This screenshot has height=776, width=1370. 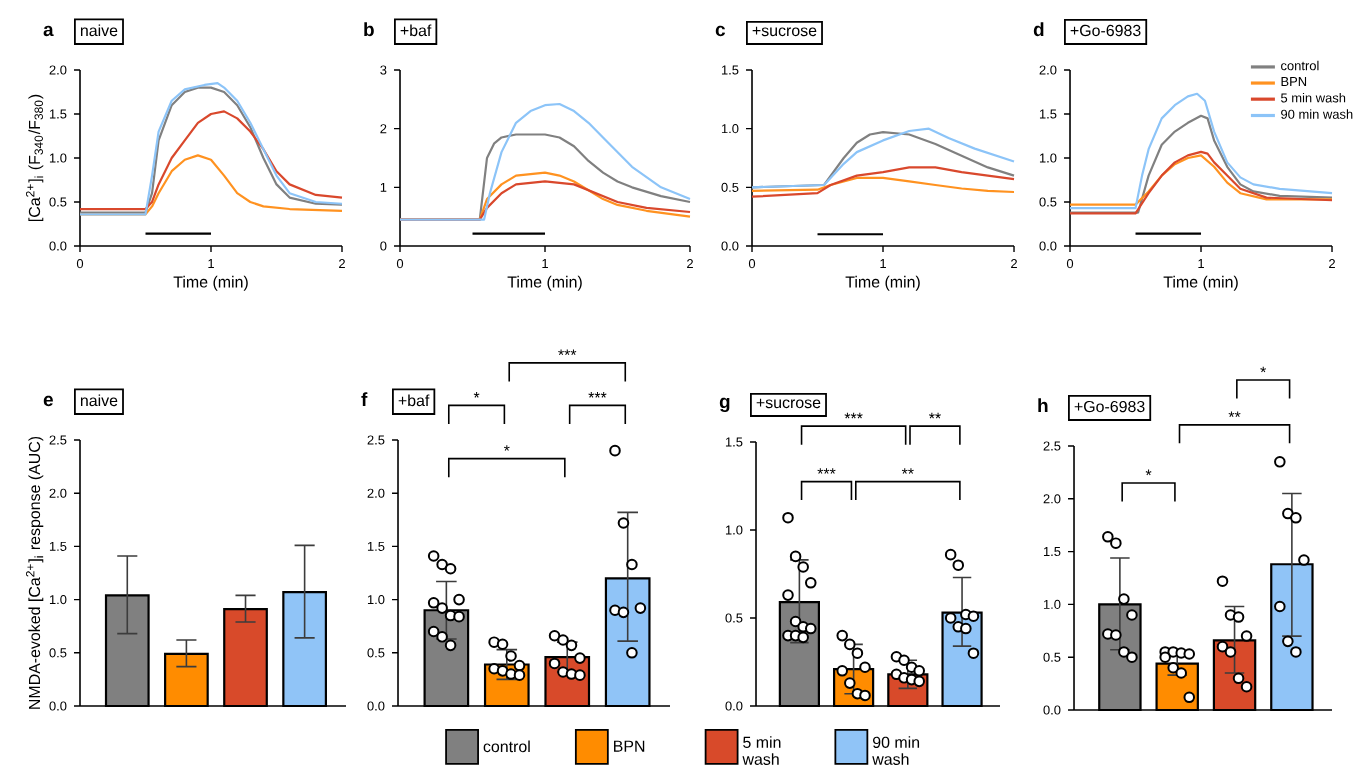 What do you see at coordinates (724, 404) in the screenshot?
I see `chart-title: g` at bounding box center [724, 404].